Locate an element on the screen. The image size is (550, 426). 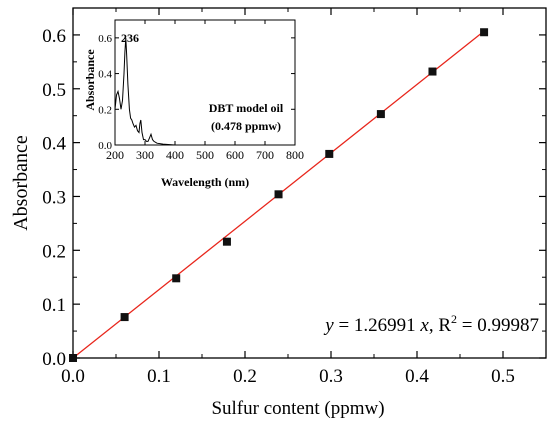
equation-x: x is located at coordinates (424, 325).